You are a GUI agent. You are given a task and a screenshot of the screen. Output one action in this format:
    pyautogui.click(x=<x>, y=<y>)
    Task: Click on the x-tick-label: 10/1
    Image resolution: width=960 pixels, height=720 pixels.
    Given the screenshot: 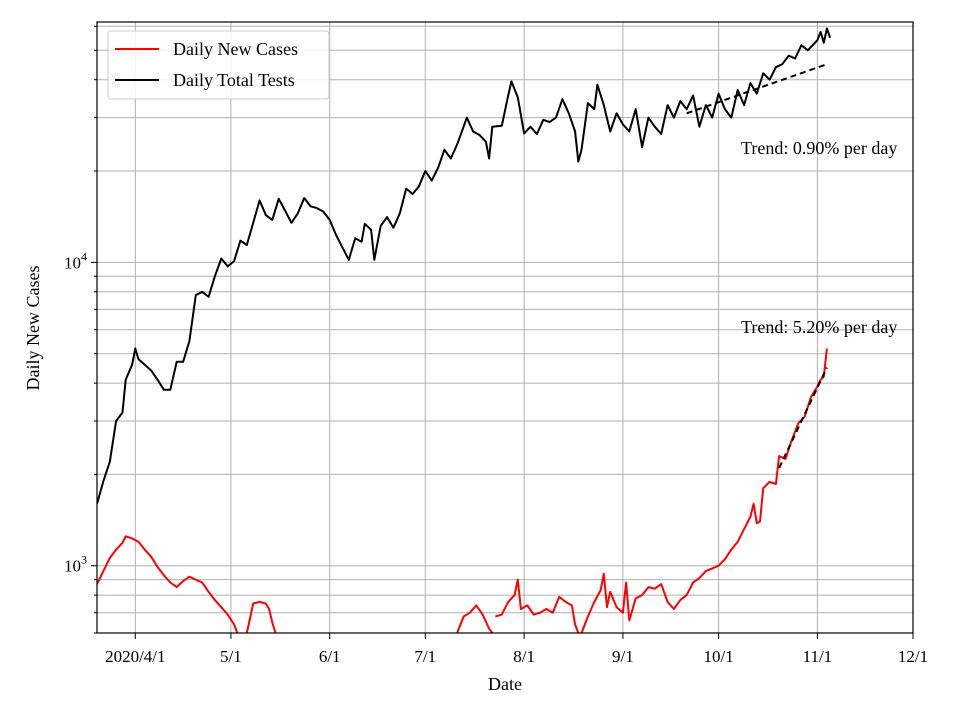 What is the action you would take?
    pyautogui.click(x=718, y=656)
    